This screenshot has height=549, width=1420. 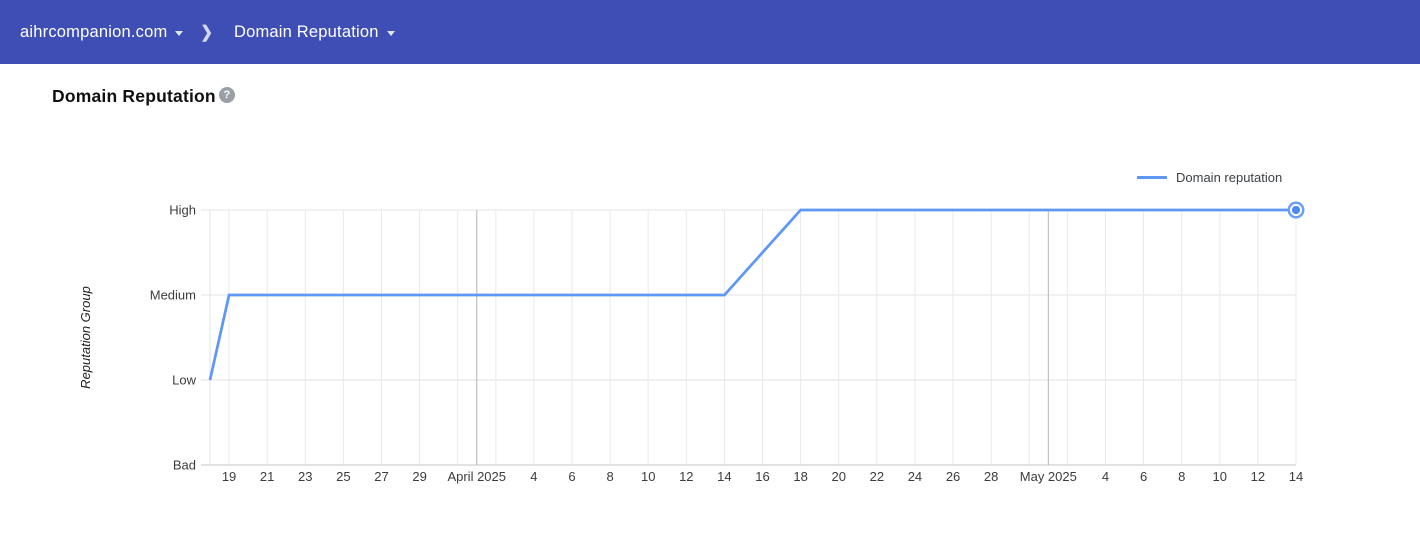 I want to click on svg-text: Bad, so click(x=184, y=465).